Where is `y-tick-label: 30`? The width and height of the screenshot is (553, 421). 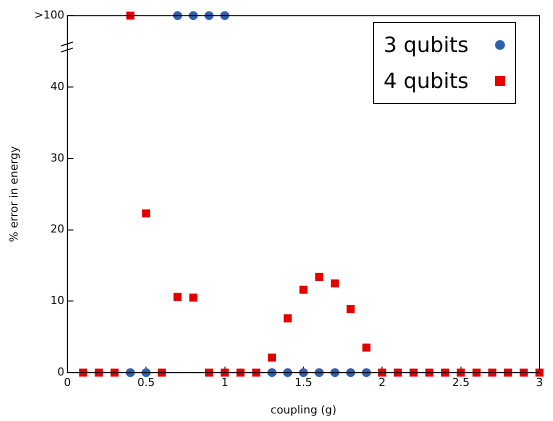
y-tick-label: 30 is located at coordinates (57, 157).